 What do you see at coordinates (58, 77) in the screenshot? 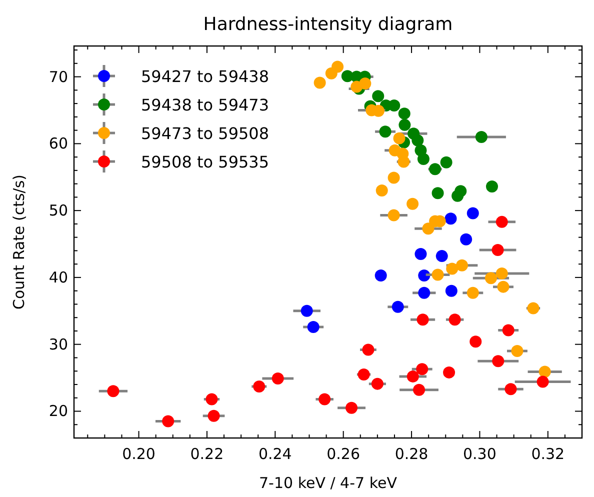
I see `y-tick-label: 70` at bounding box center [58, 77].